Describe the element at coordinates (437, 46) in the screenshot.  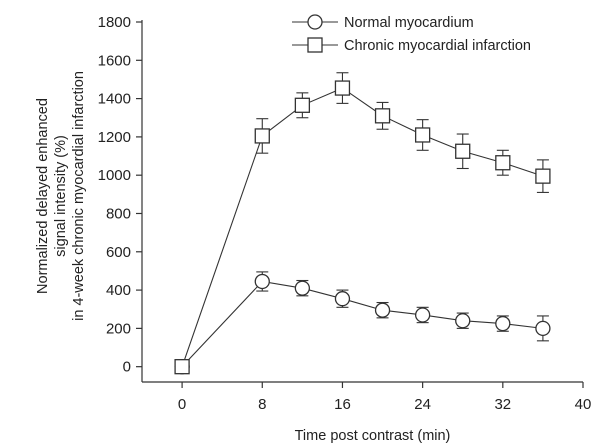
I see `legend-label: Chronic myocardial infarction` at that location.